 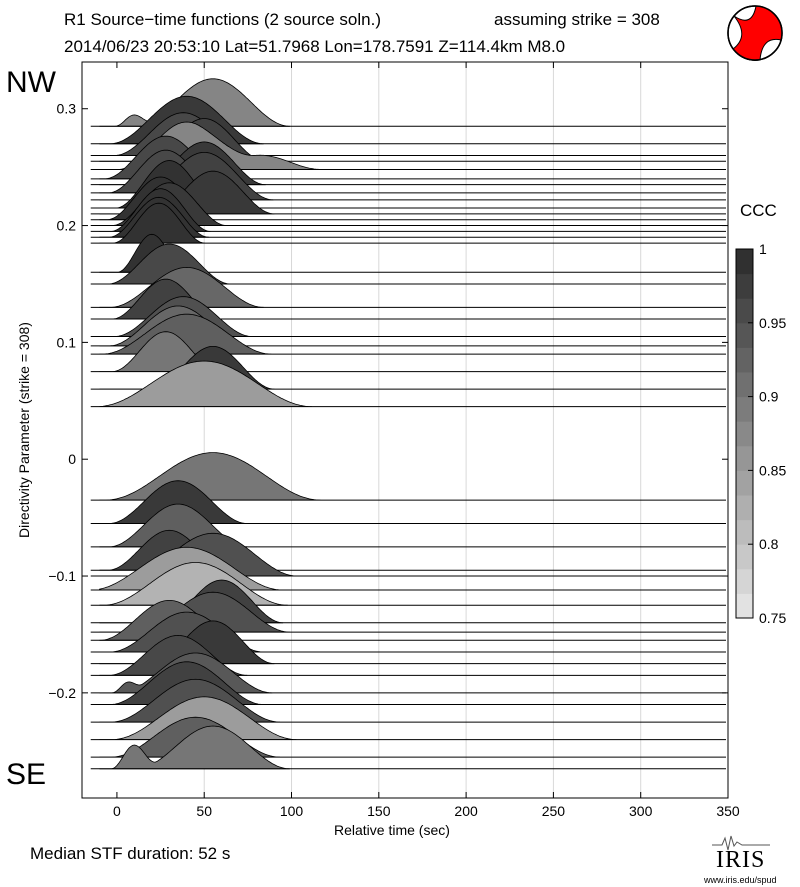 I want to click on colorbar-frame, so click(x=744, y=433).